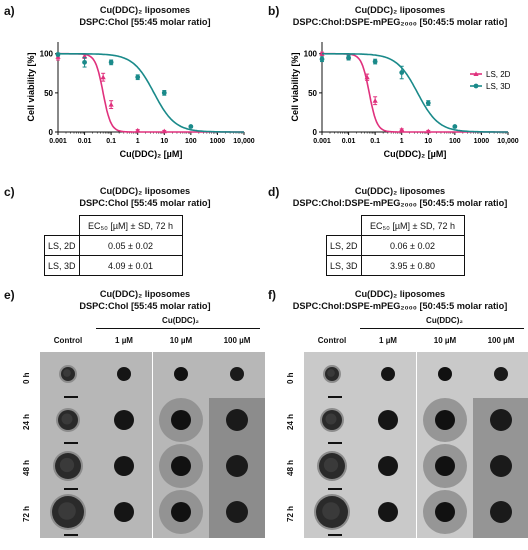 This screenshot has width=528, height=550. Describe the element at coordinates (322, 141) in the screenshot. I see `x-tick-label: 0.001` at that location.